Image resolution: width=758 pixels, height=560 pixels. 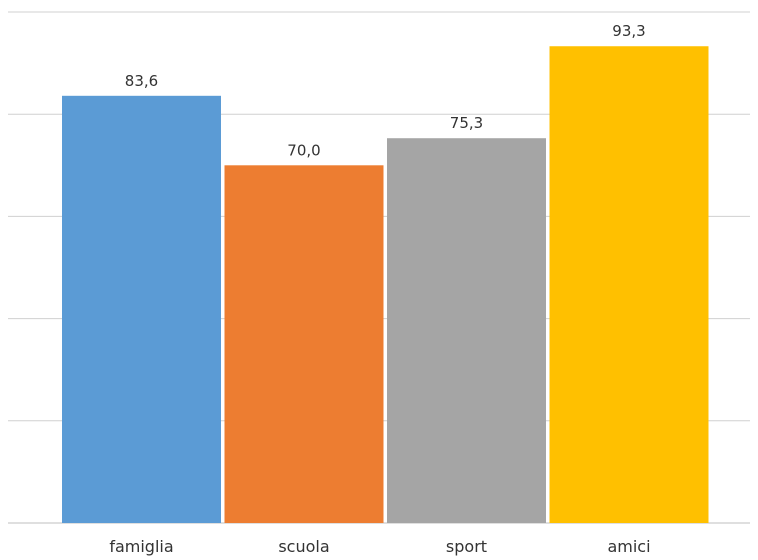 I want to click on data-label-famiglia: 83,6, so click(x=141, y=81).